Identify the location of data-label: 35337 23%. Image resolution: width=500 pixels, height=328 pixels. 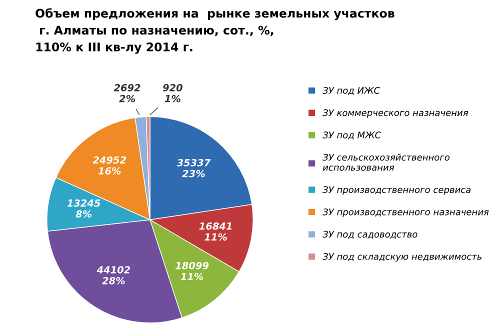
(193, 168).